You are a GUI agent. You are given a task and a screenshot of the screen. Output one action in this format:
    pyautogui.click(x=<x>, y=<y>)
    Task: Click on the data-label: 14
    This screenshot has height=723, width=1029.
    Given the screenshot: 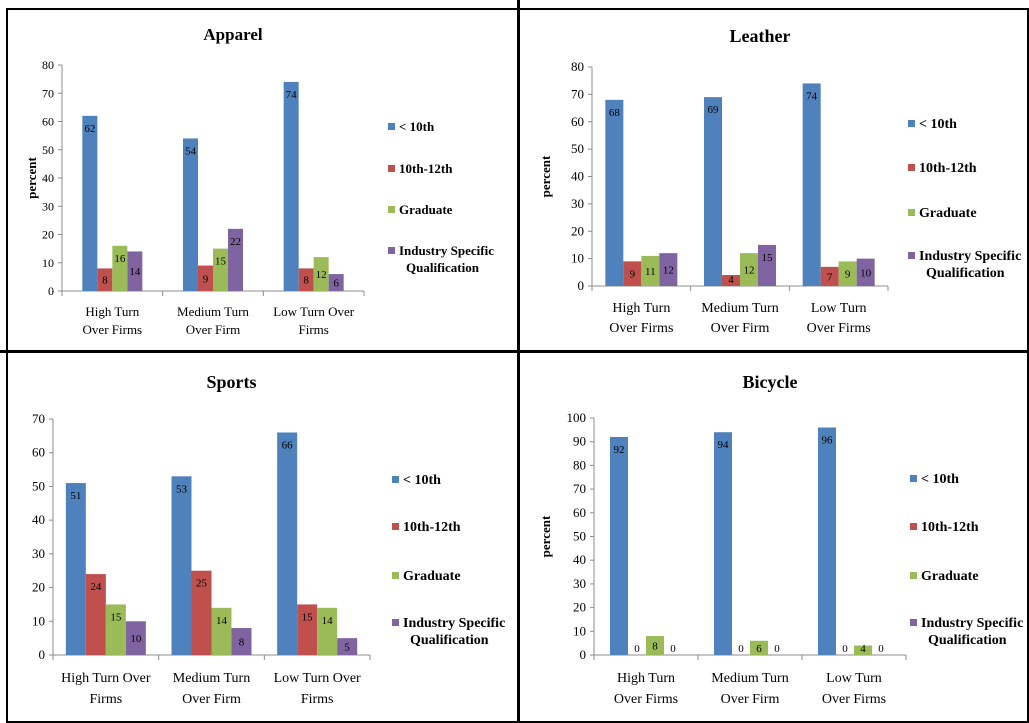 What is the action you would take?
    pyautogui.click(x=222, y=621)
    